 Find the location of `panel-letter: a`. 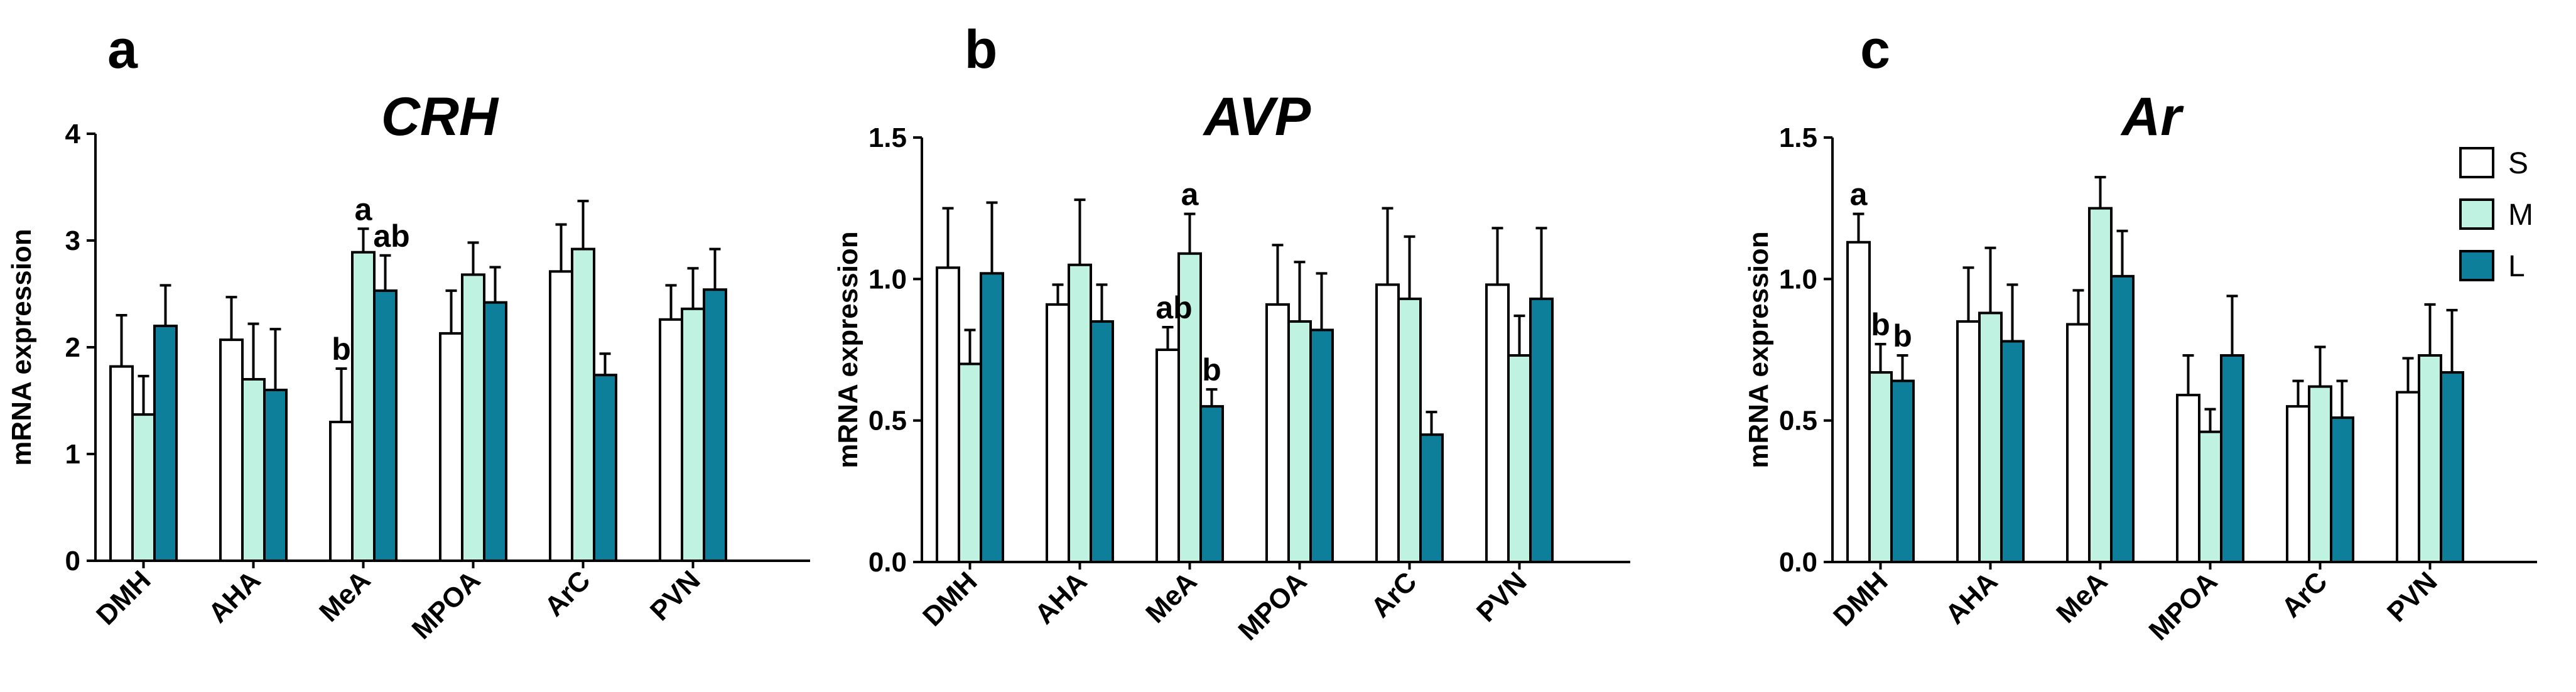

panel-letter: a is located at coordinates (123, 49).